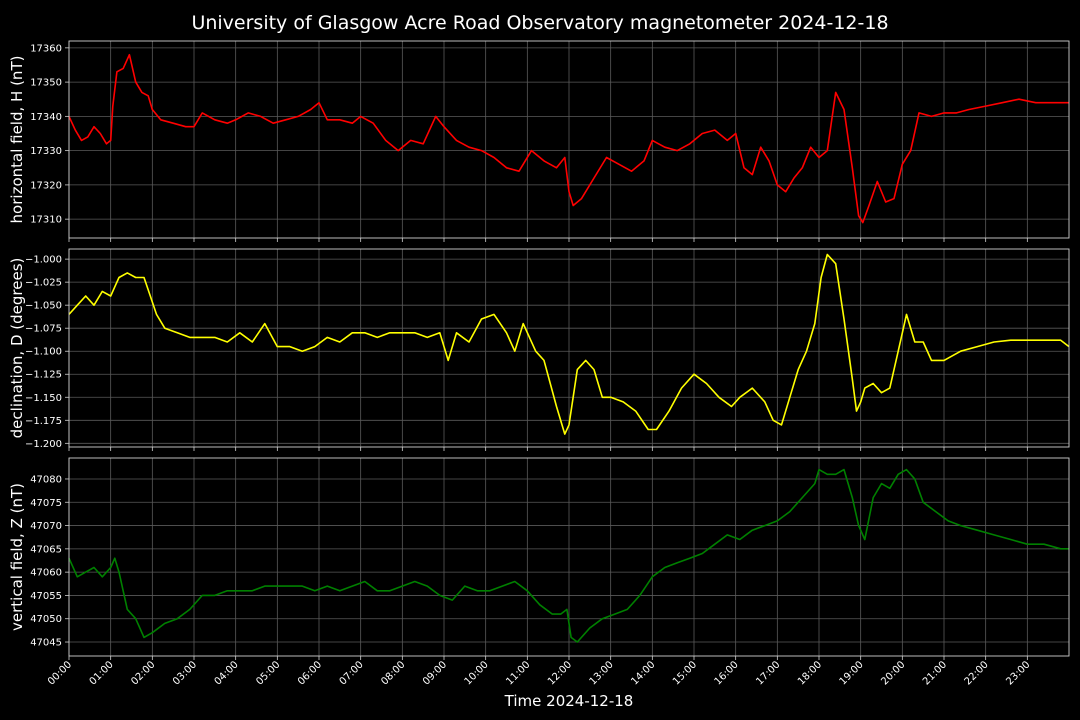 This screenshot has width=1080, height=720. Describe the element at coordinates (17, 140) in the screenshot. I see `y-axis-label: horizontal field, H (nT)` at that location.